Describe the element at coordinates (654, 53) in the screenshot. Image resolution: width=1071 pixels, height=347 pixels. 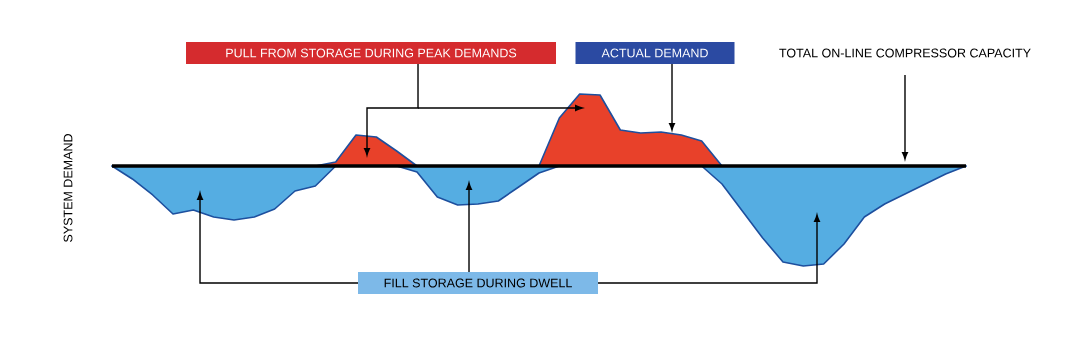
I see `text: ACTUAL DEMAND` at that location.